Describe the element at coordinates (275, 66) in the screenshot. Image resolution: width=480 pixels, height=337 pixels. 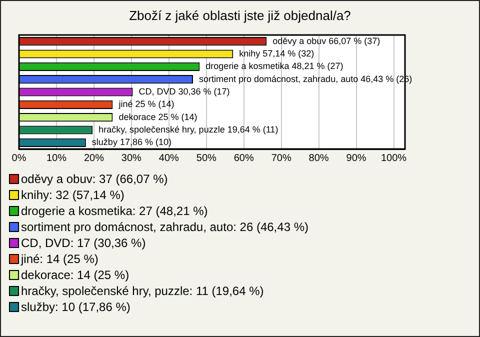
I see `data-label: drogerie a kosmetika 48,21 % (27)` at that location.